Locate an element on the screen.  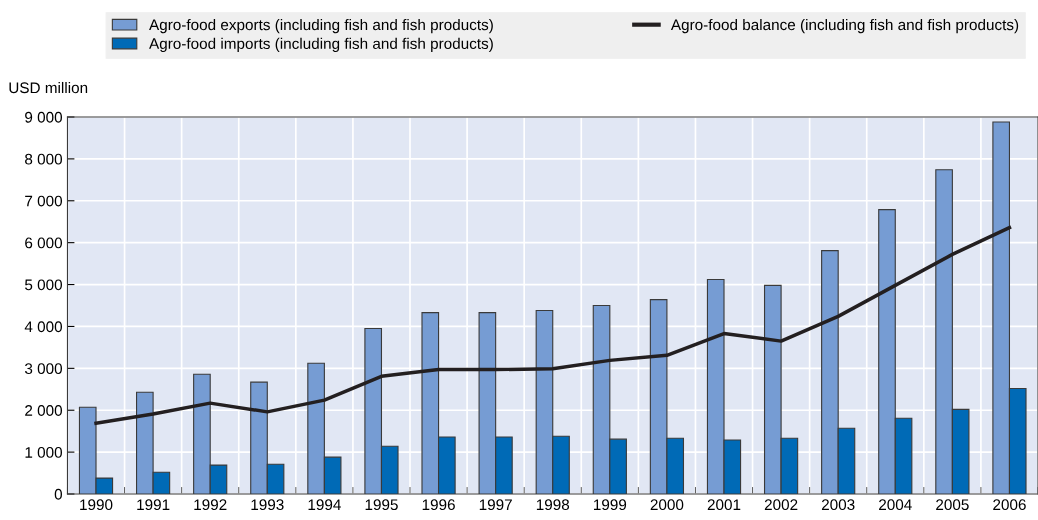
x-tick-label: 1994 is located at coordinates (324, 505).